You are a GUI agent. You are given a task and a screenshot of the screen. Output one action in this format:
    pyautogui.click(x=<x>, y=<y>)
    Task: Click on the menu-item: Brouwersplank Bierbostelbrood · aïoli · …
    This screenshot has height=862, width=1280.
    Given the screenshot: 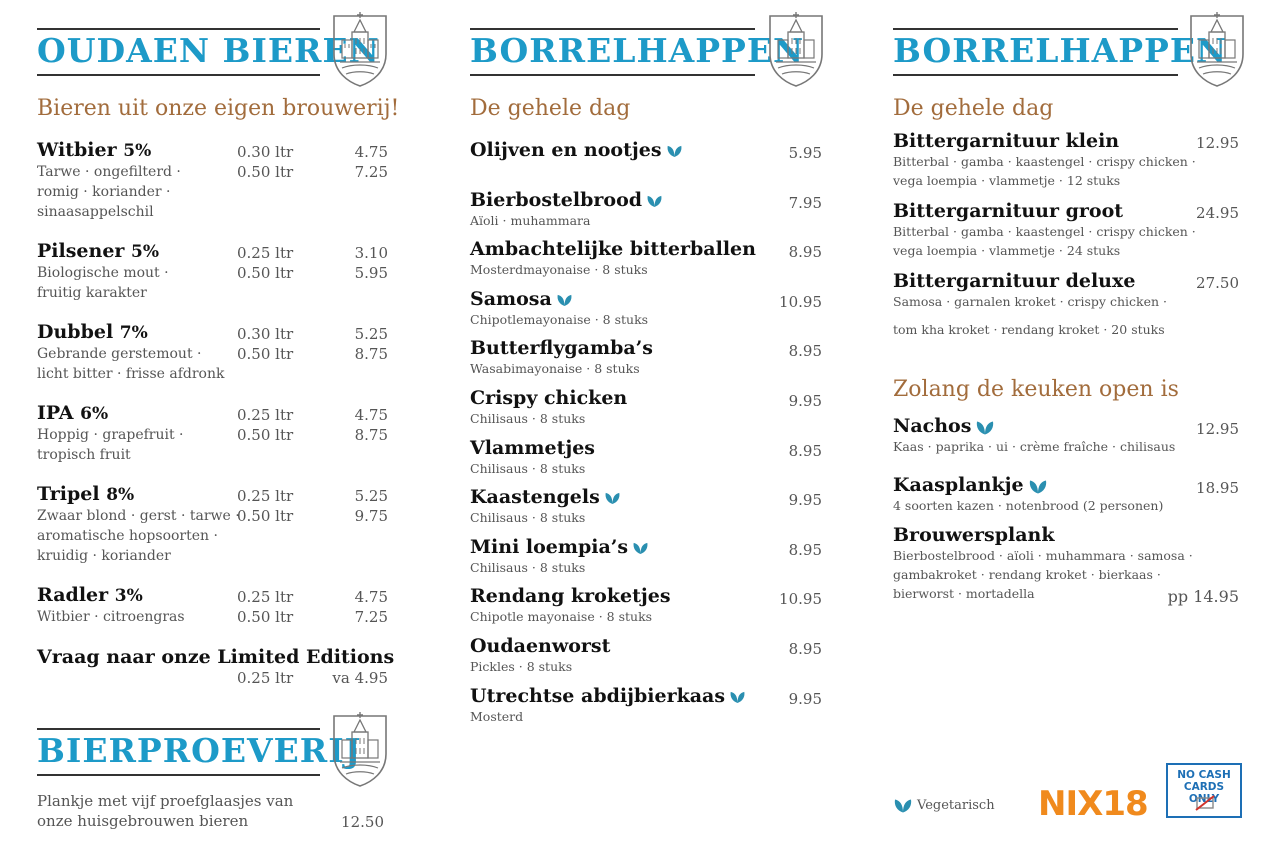 What is the action you would take?
    pyautogui.click(x=1066, y=565)
    